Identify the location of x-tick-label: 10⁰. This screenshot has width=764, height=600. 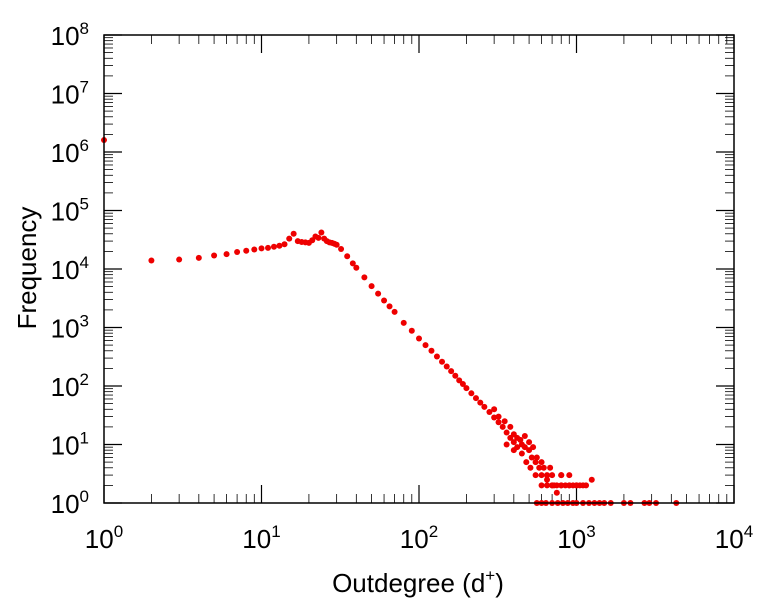
(104, 538).